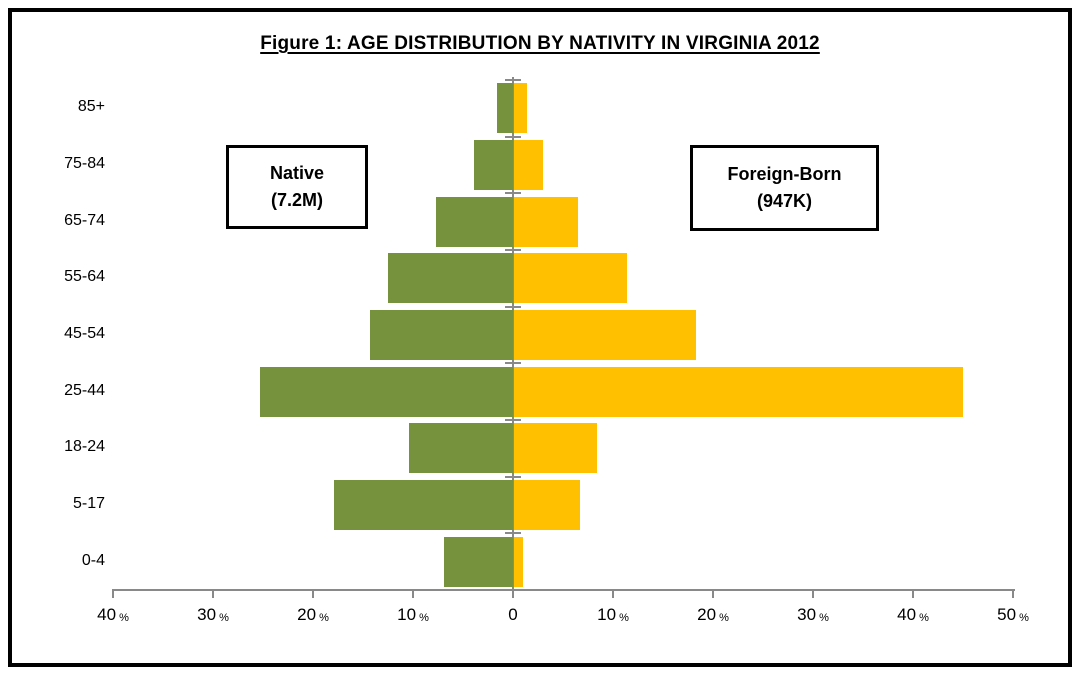 Image resolution: width=1080 pixels, height=675 pixels. What do you see at coordinates (784, 174) in the screenshot?
I see `foreign-born-label: Foreign-Born` at bounding box center [784, 174].